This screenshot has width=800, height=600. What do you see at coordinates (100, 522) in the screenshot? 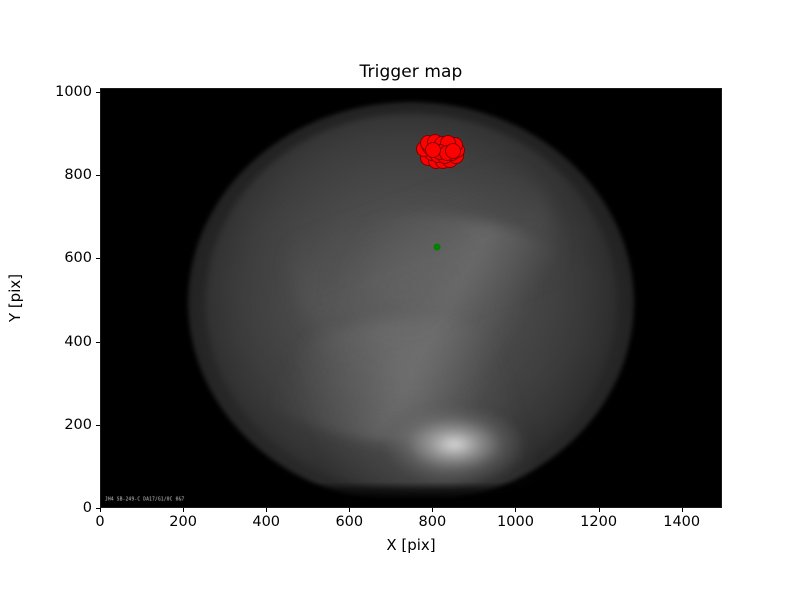
I see `x-tick-label: 0` at bounding box center [100, 522].